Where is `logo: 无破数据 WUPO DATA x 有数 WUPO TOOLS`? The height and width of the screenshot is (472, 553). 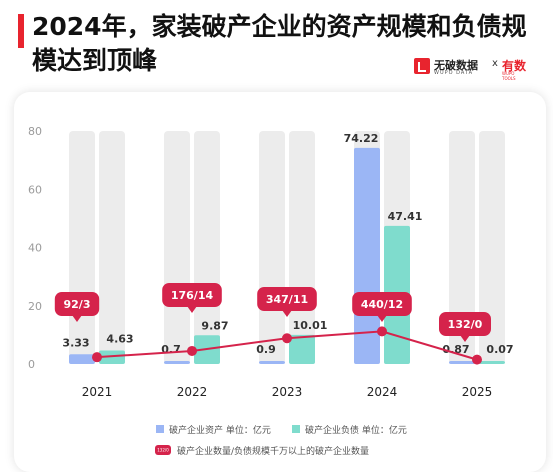
logo: 无破数据 WUPO DATA x 有数 WUPO TOOLS is located at coordinates (474, 68).